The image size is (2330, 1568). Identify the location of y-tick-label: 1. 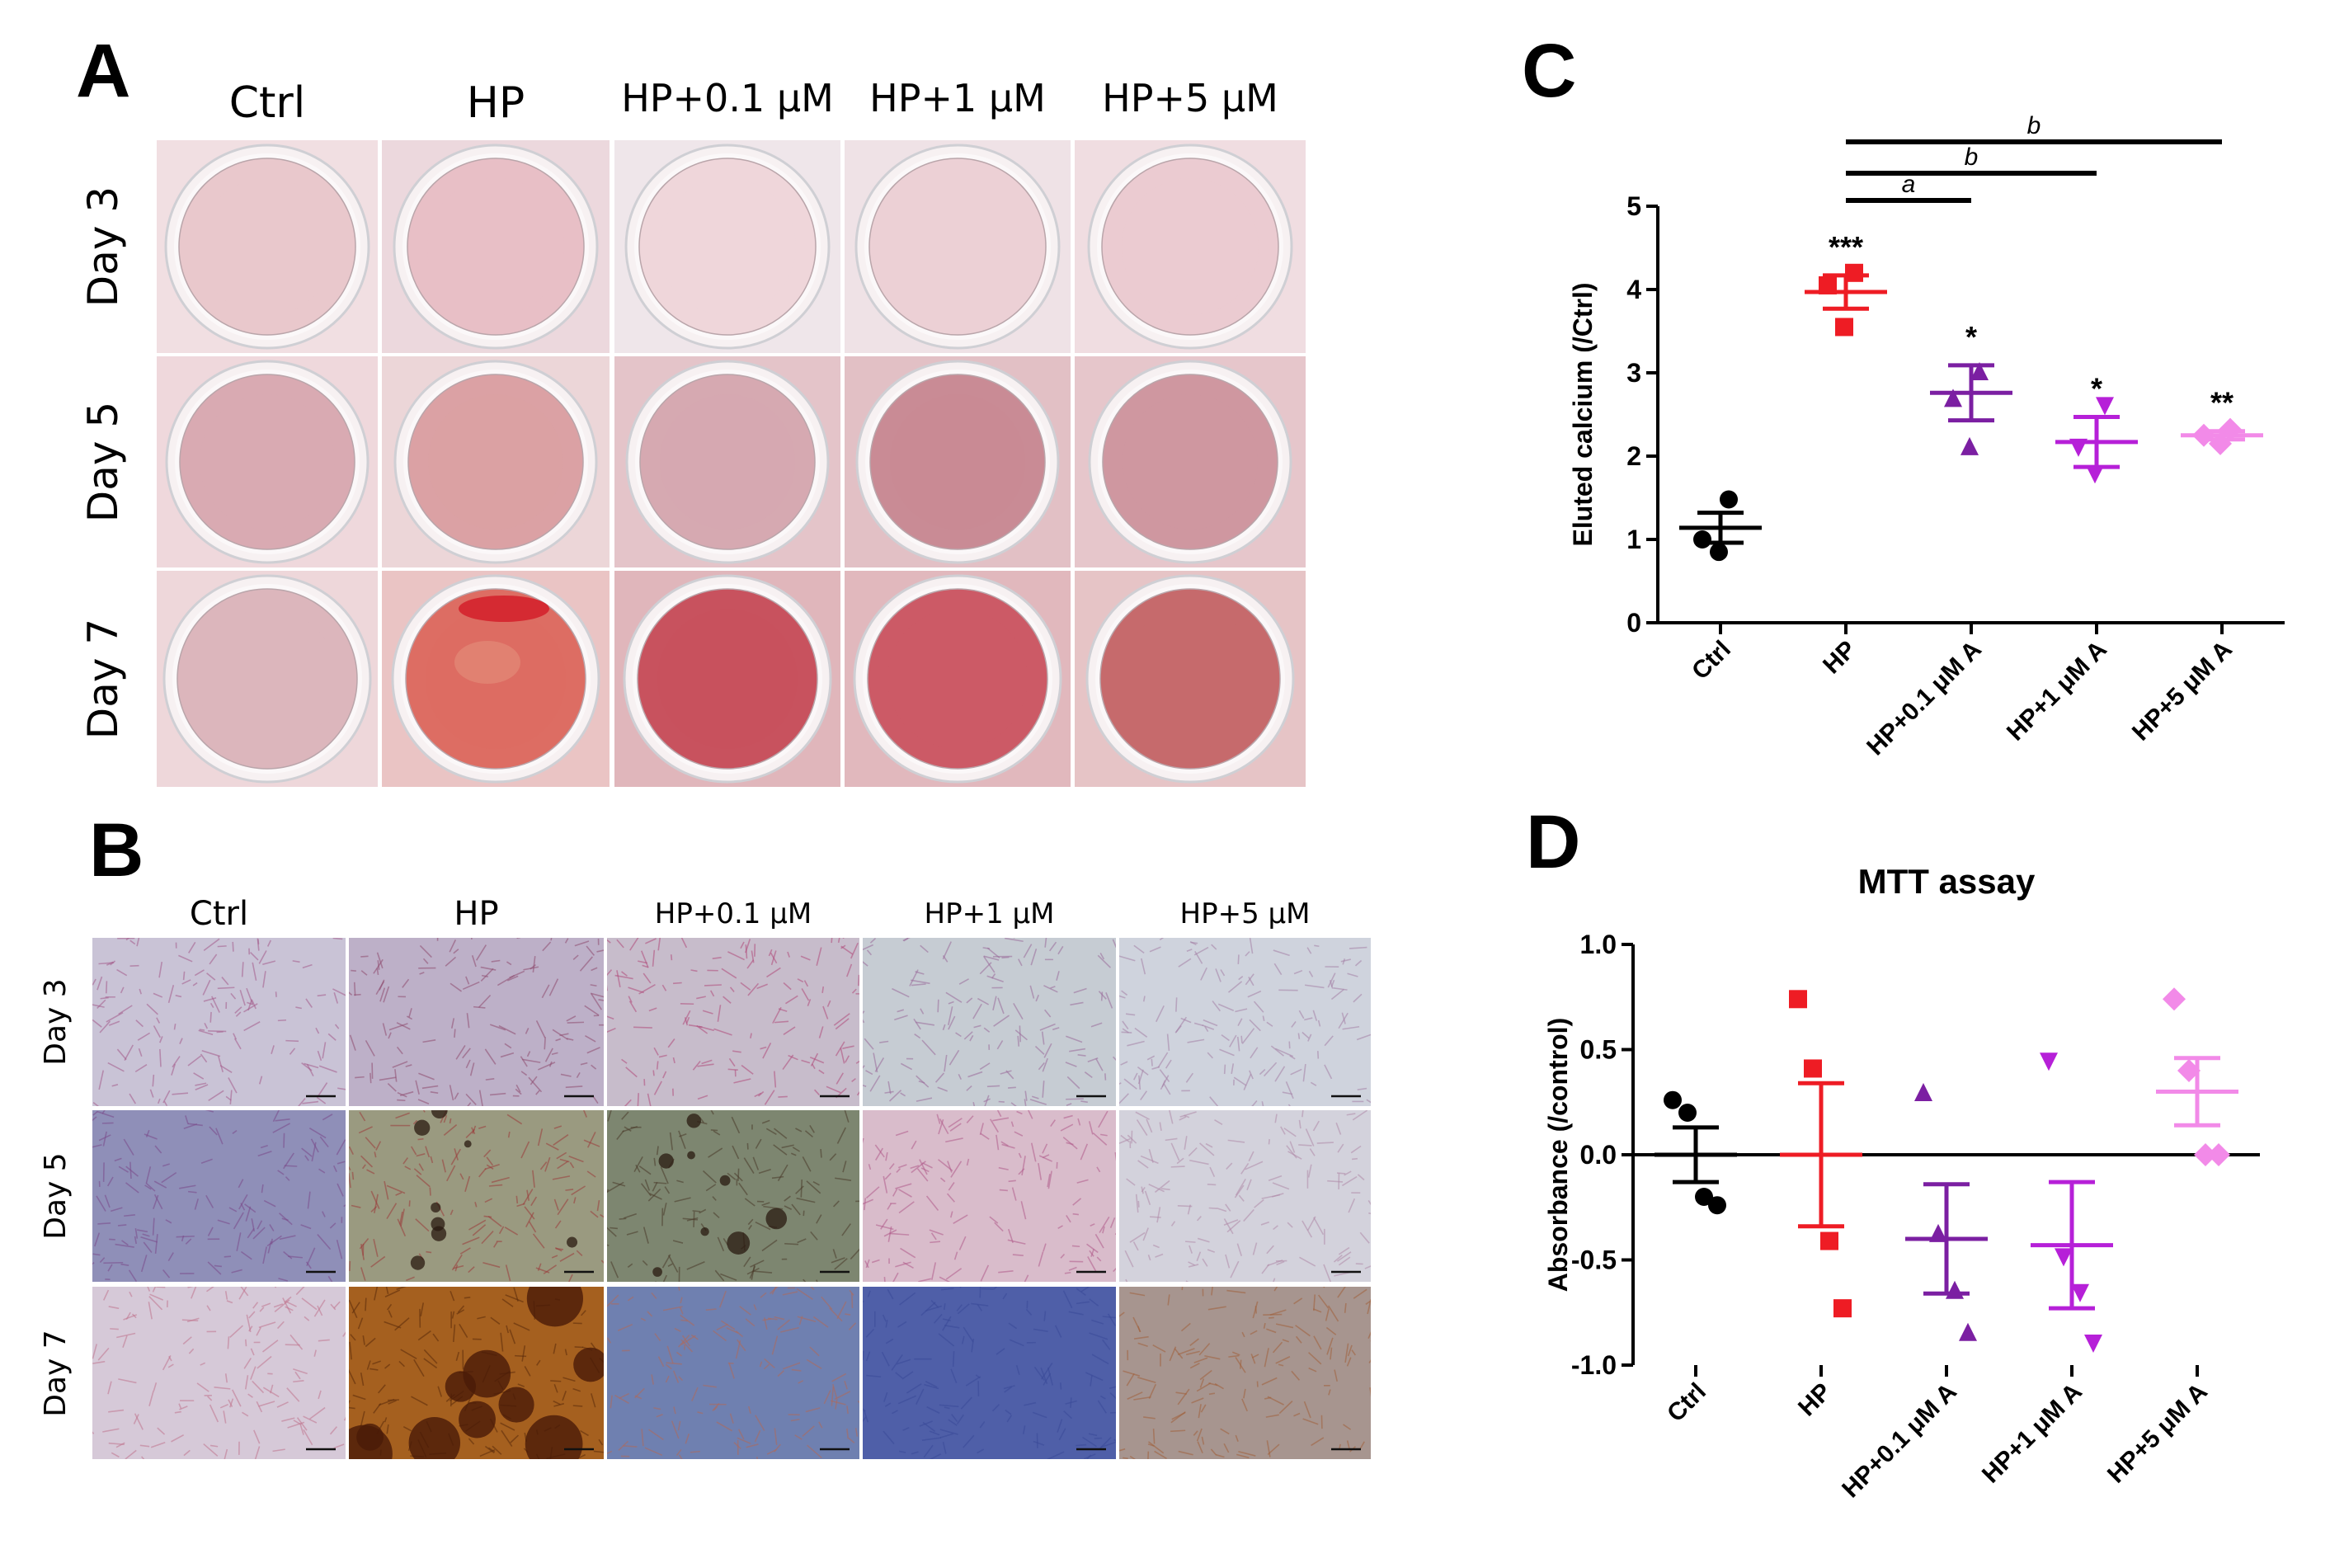
(1633, 539).